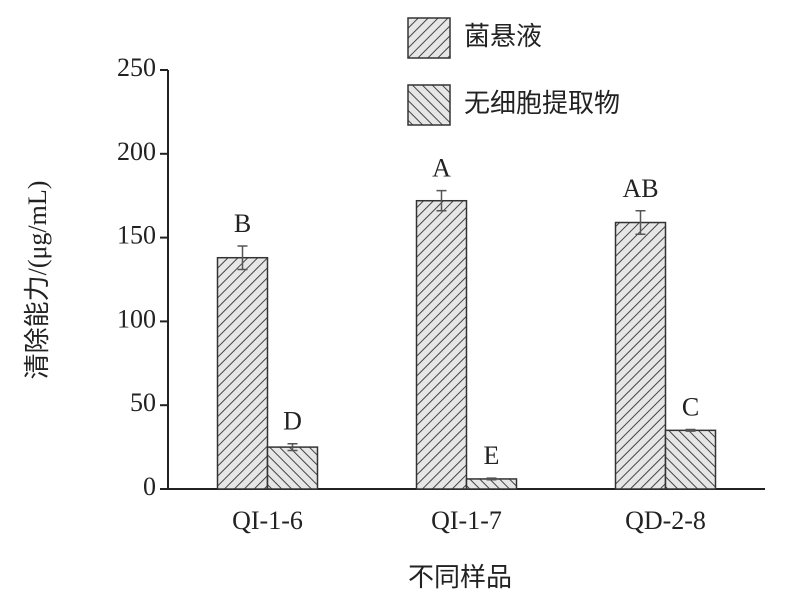 The width and height of the screenshot is (805, 615). I want to click on significance-letter: AB, so click(640, 188).